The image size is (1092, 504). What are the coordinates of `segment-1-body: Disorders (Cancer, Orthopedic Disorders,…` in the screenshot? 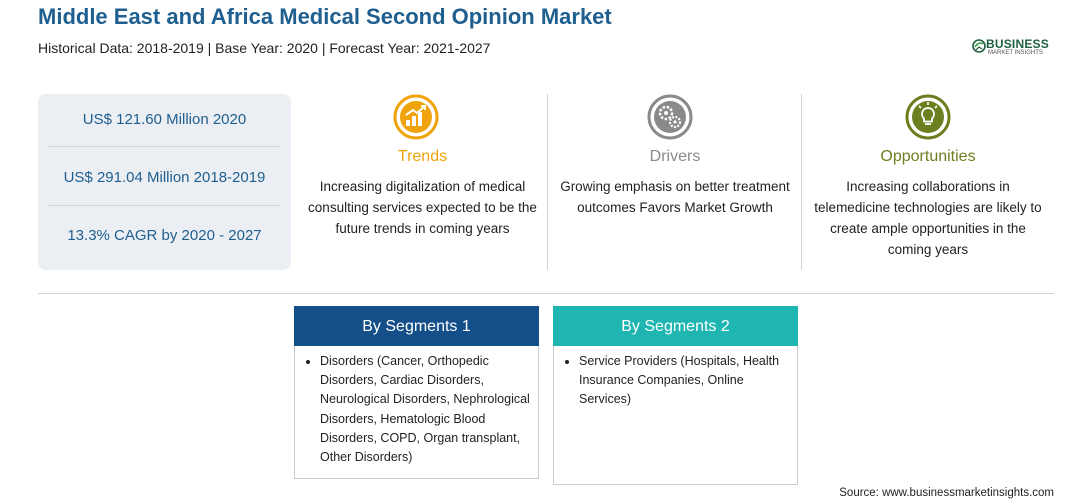 It's located at (416, 412).